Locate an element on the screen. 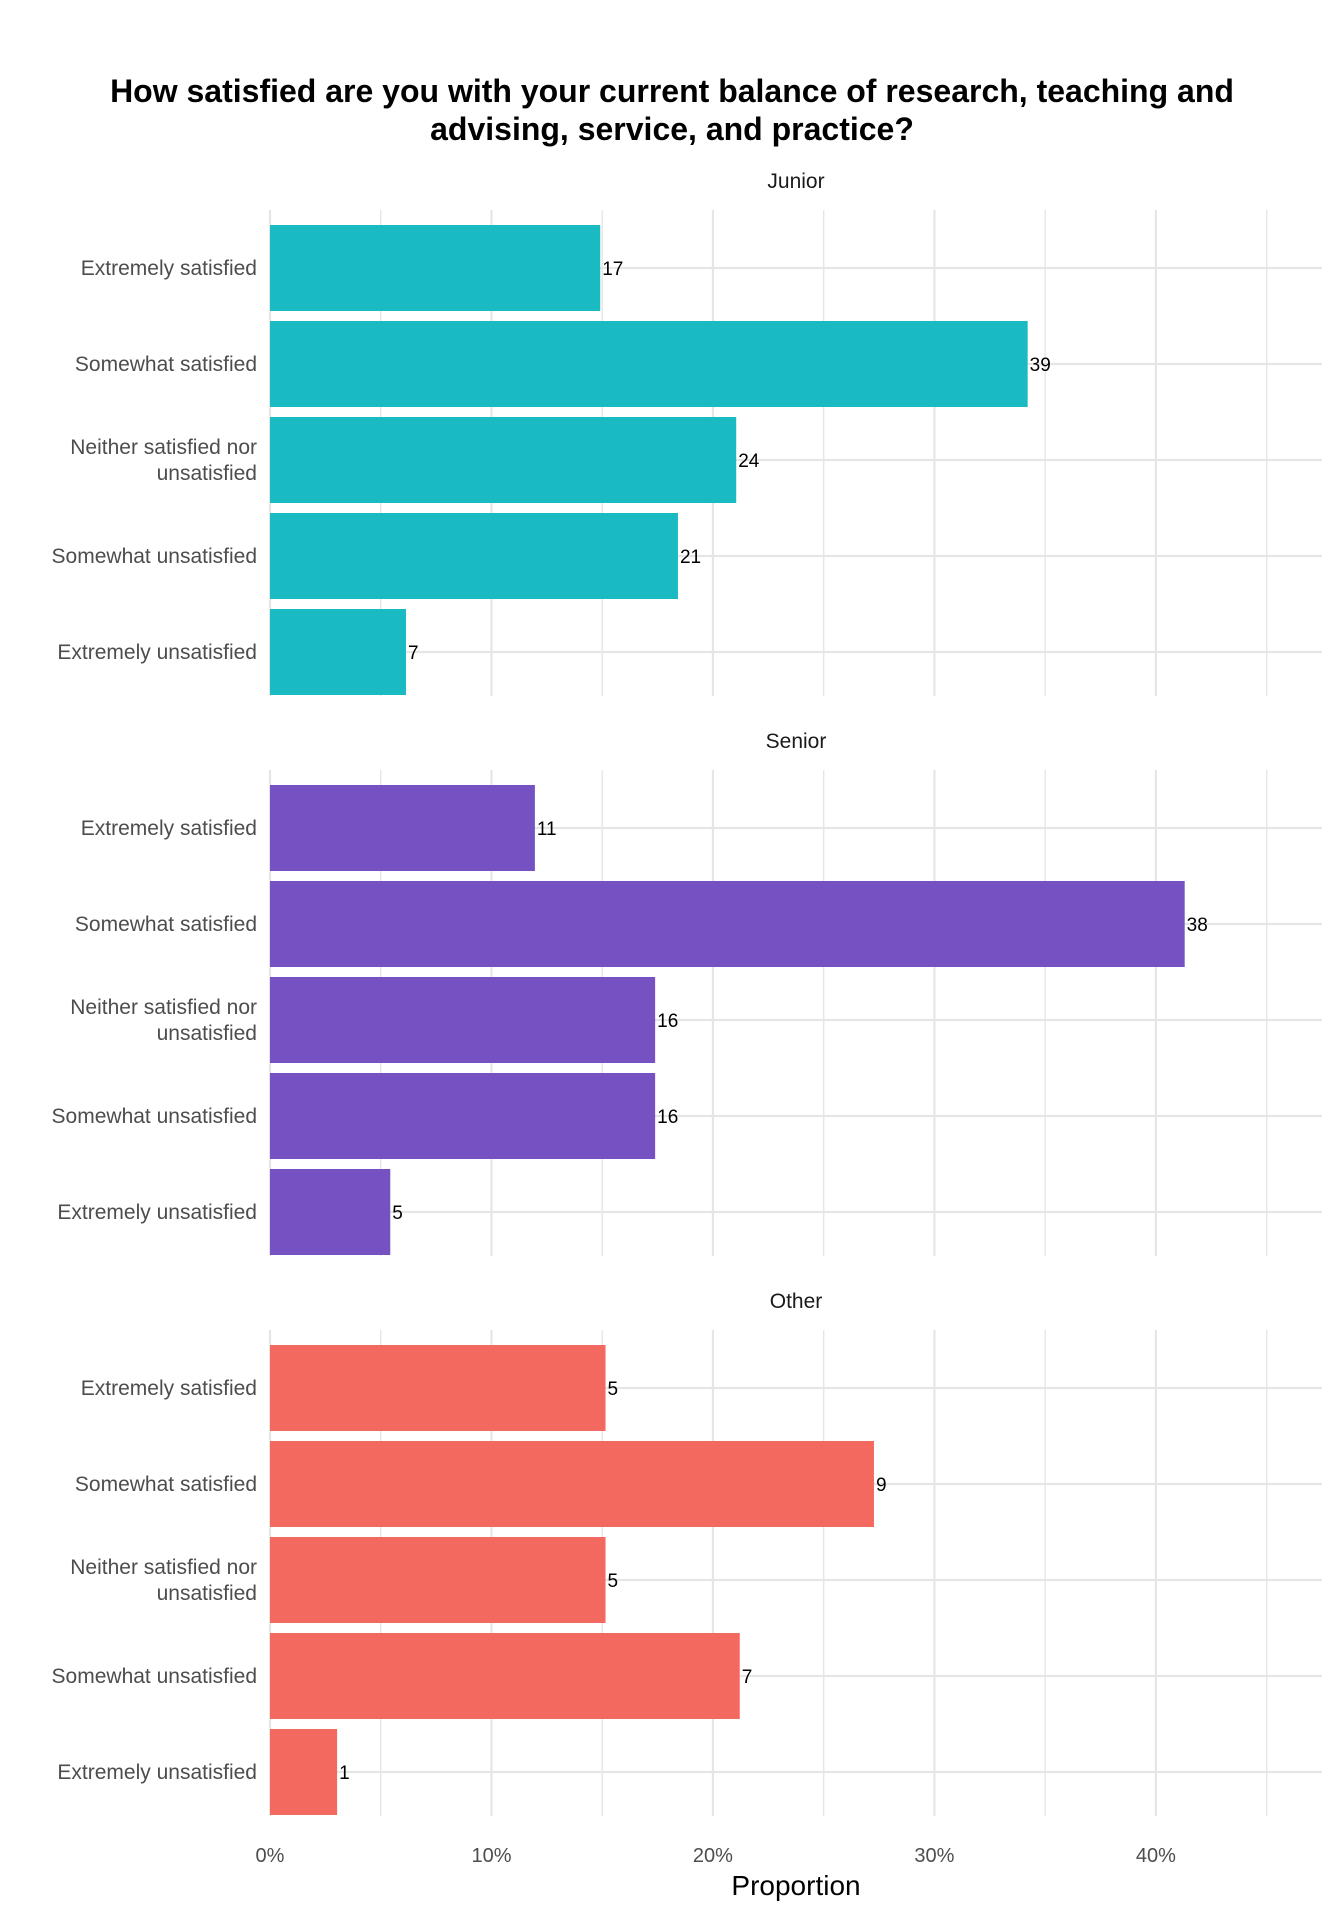 This screenshot has width=1344, height=1920. x-tick-label: 30% is located at coordinates (934, 1856).